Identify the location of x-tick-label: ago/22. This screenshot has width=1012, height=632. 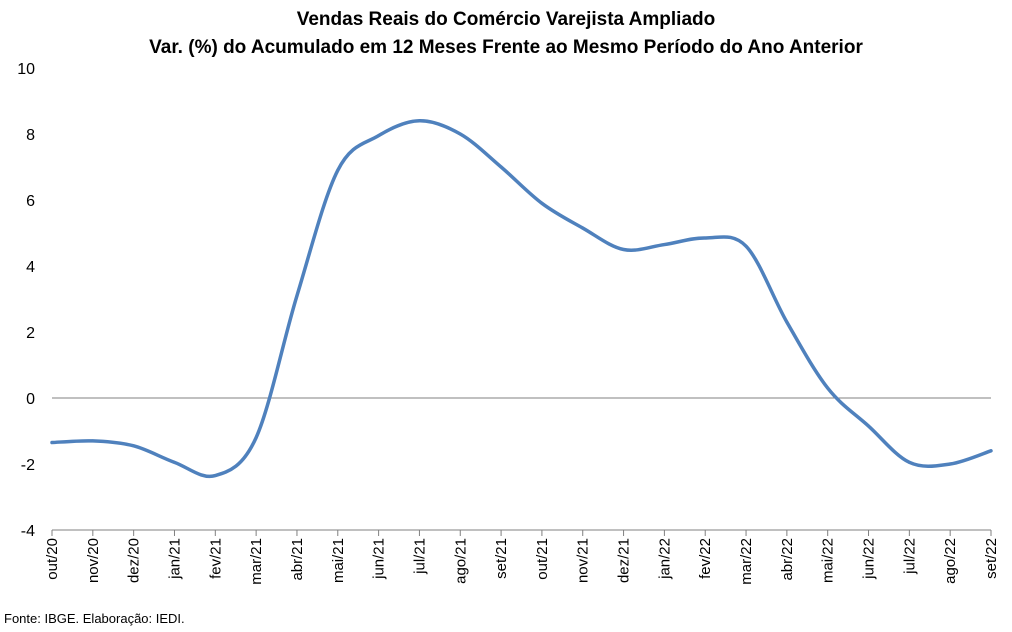
(950, 561).